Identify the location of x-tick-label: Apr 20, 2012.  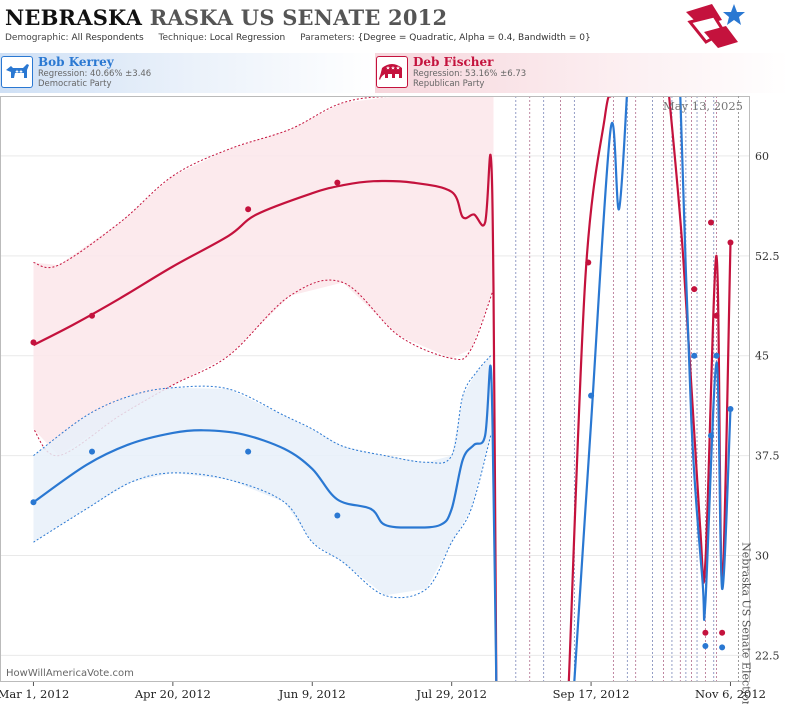
(172, 694).